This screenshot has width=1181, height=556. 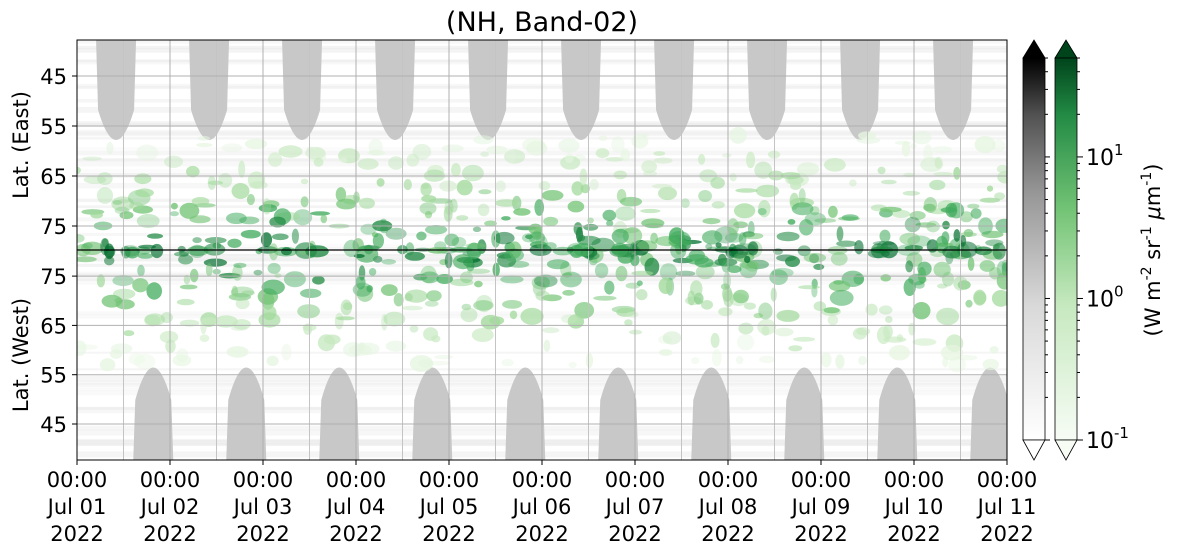 What do you see at coordinates (77, 507) in the screenshot?
I see `x-tick-label: 00:00 Jul 01 2022` at bounding box center [77, 507].